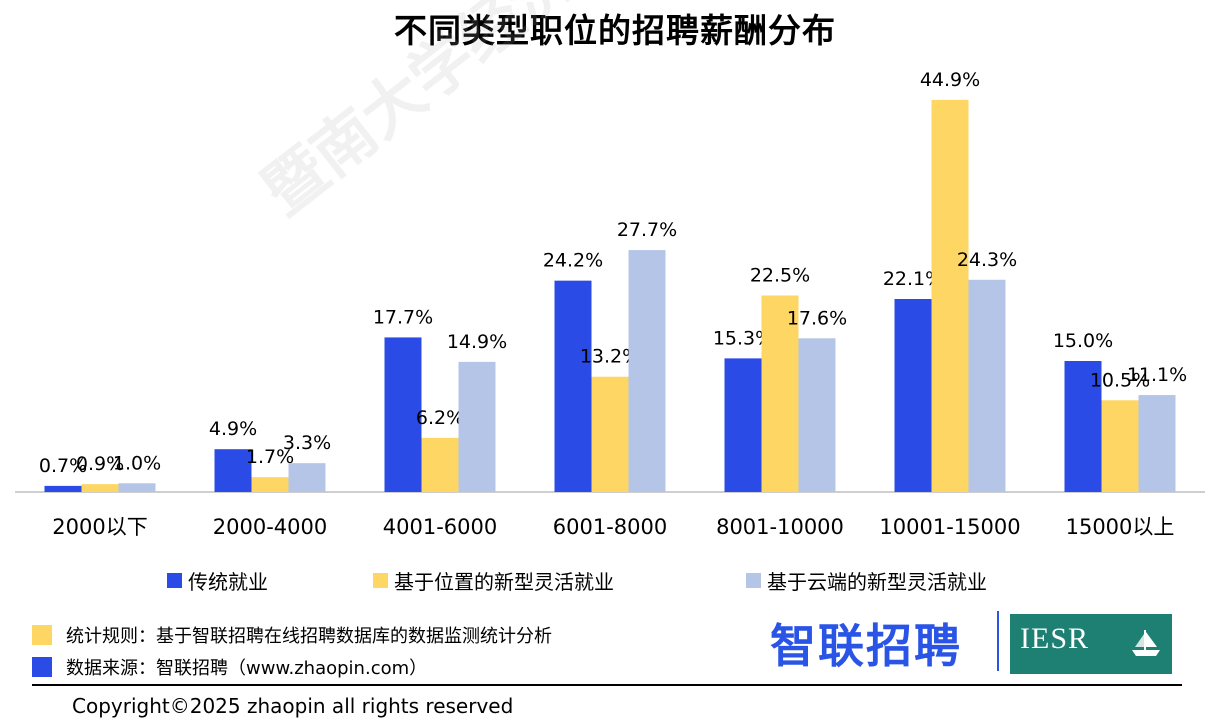 The height and width of the screenshot is (722, 1205). What do you see at coordinates (615, 30) in the screenshot?
I see `chart-title: 不同类型职位的招聘薪酬分布` at bounding box center [615, 30].